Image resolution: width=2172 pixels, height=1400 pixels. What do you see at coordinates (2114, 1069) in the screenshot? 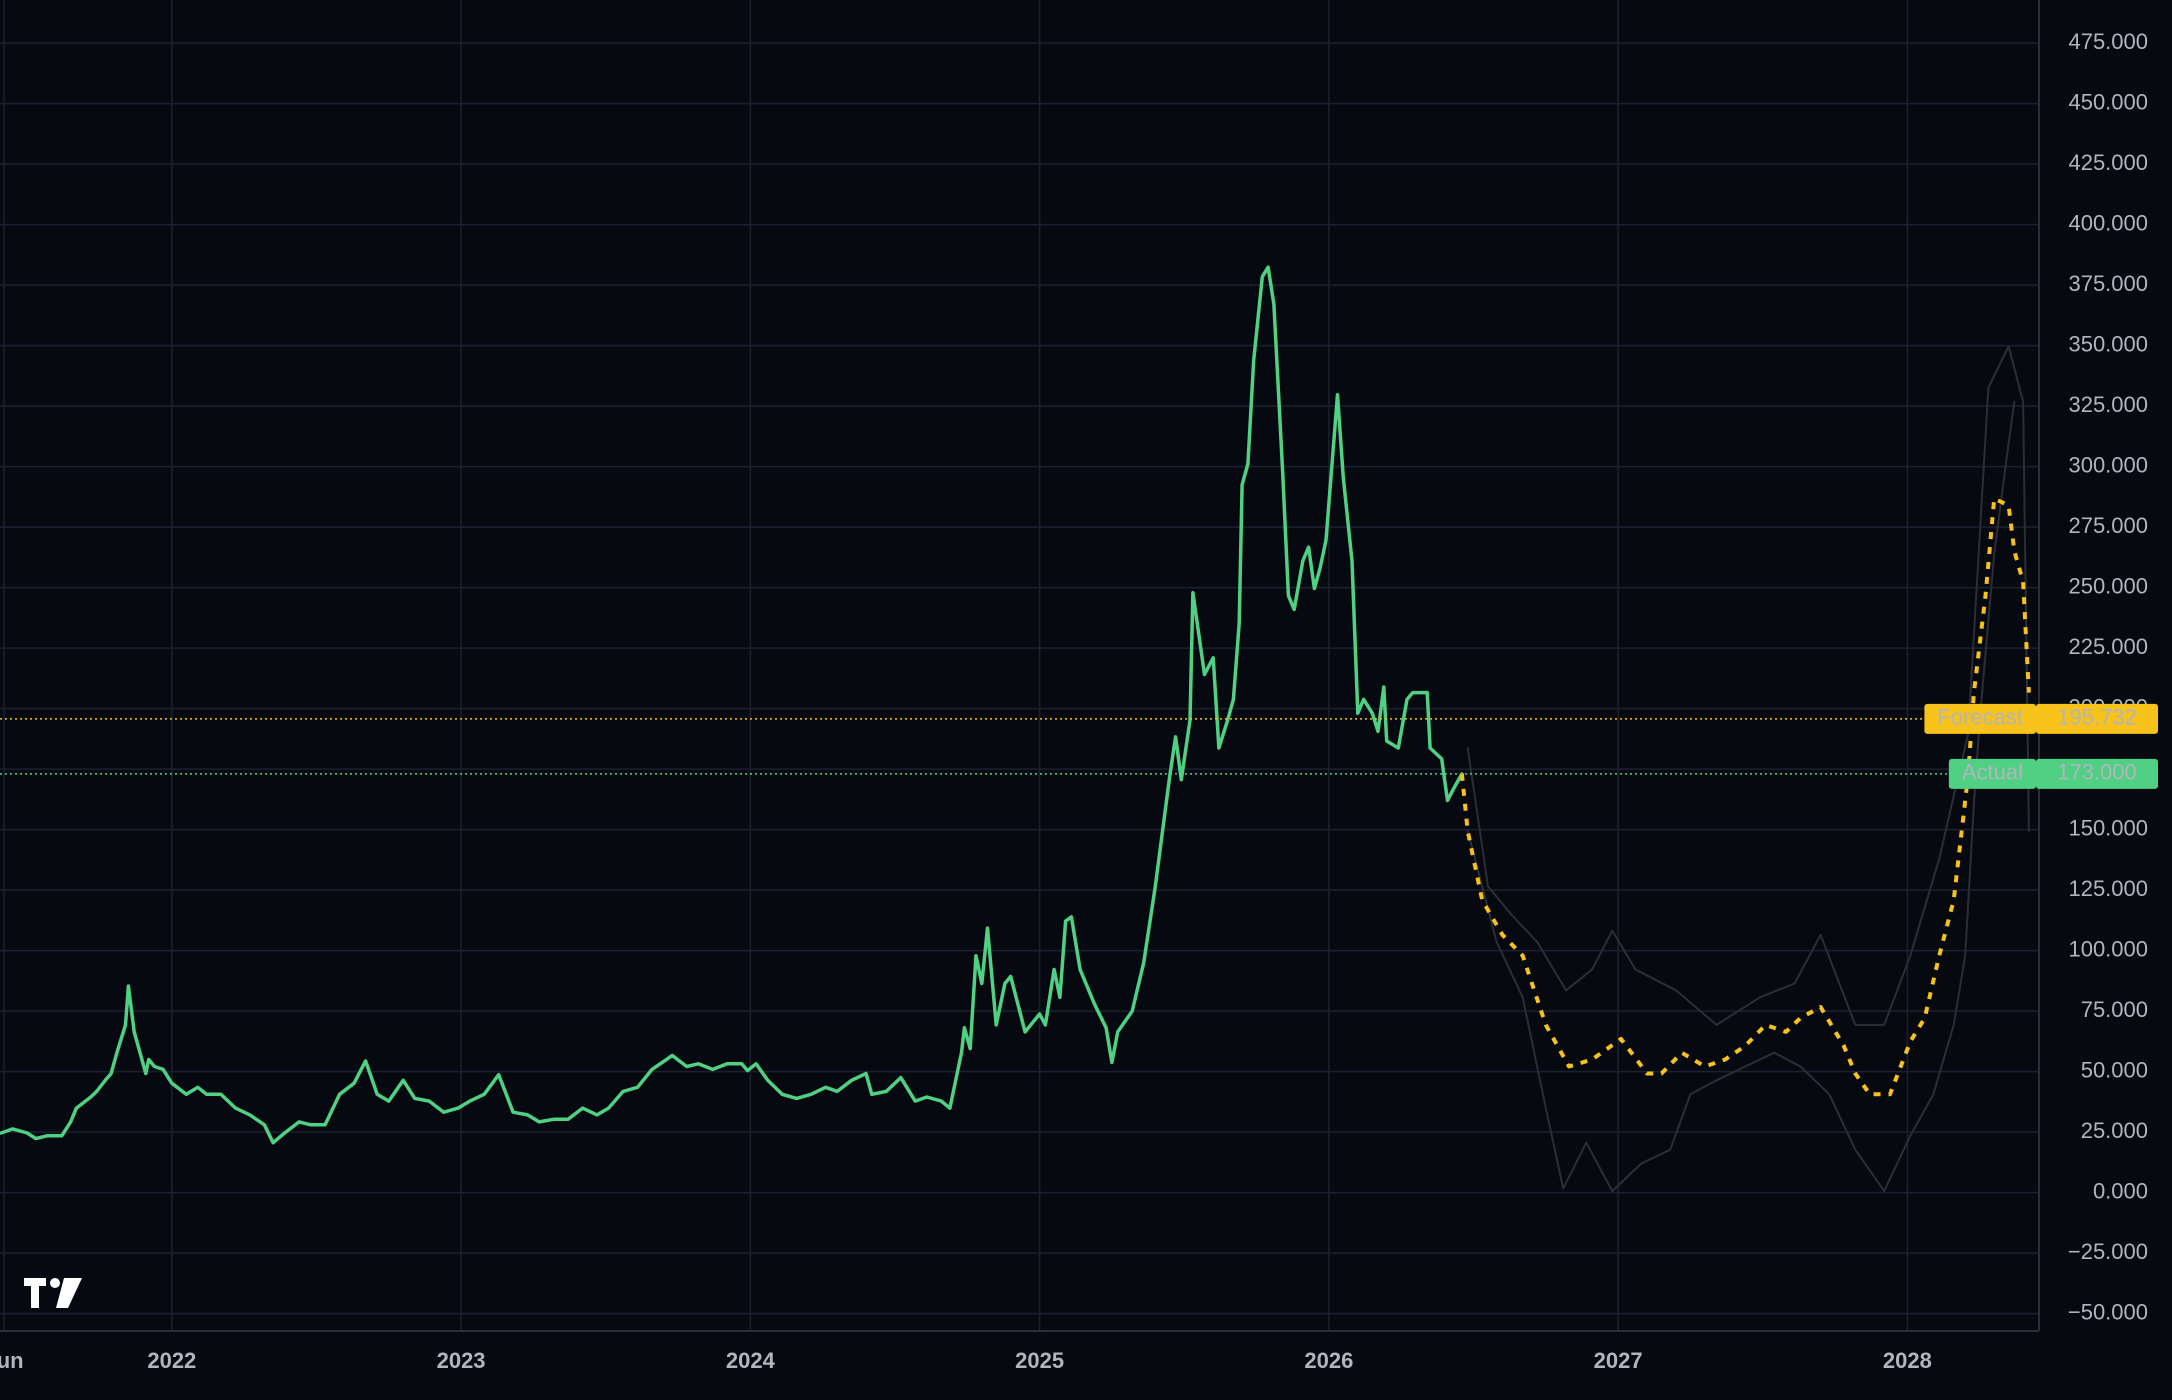
I see `y-tick-label: 50.000` at bounding box center [2114, 1069].